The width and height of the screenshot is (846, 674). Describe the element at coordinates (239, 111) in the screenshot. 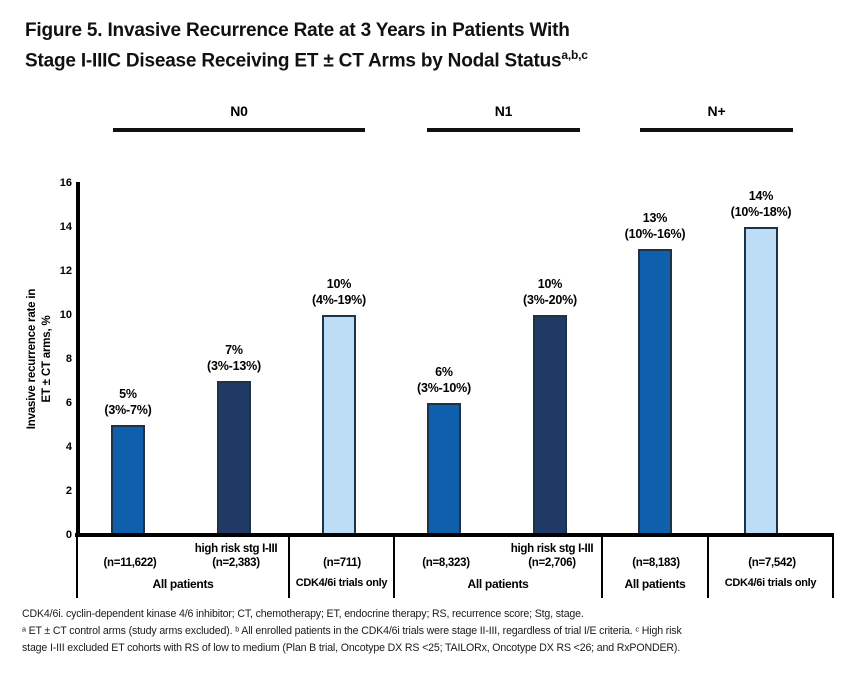

I see `group-label-n0: N0` at that location.